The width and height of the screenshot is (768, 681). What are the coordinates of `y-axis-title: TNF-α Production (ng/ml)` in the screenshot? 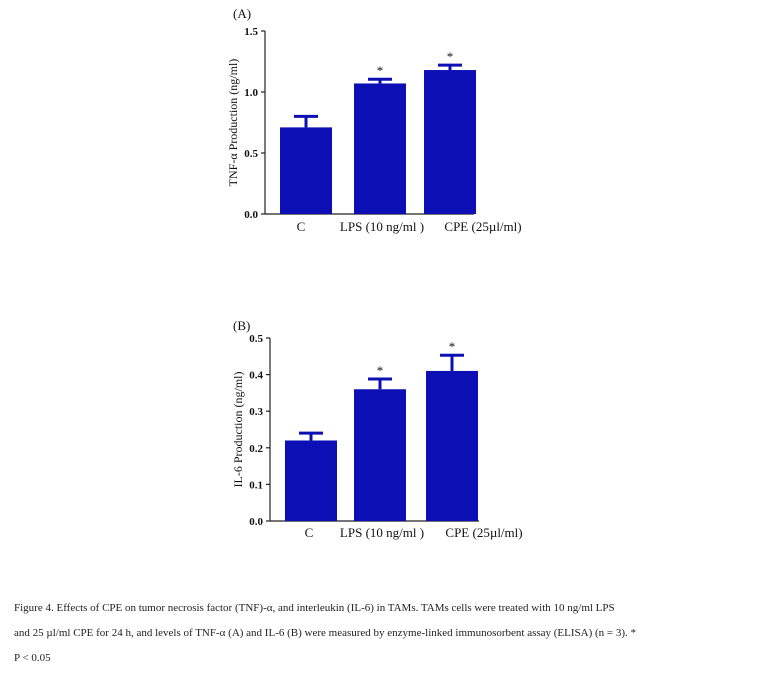 It's located at (233, 123).